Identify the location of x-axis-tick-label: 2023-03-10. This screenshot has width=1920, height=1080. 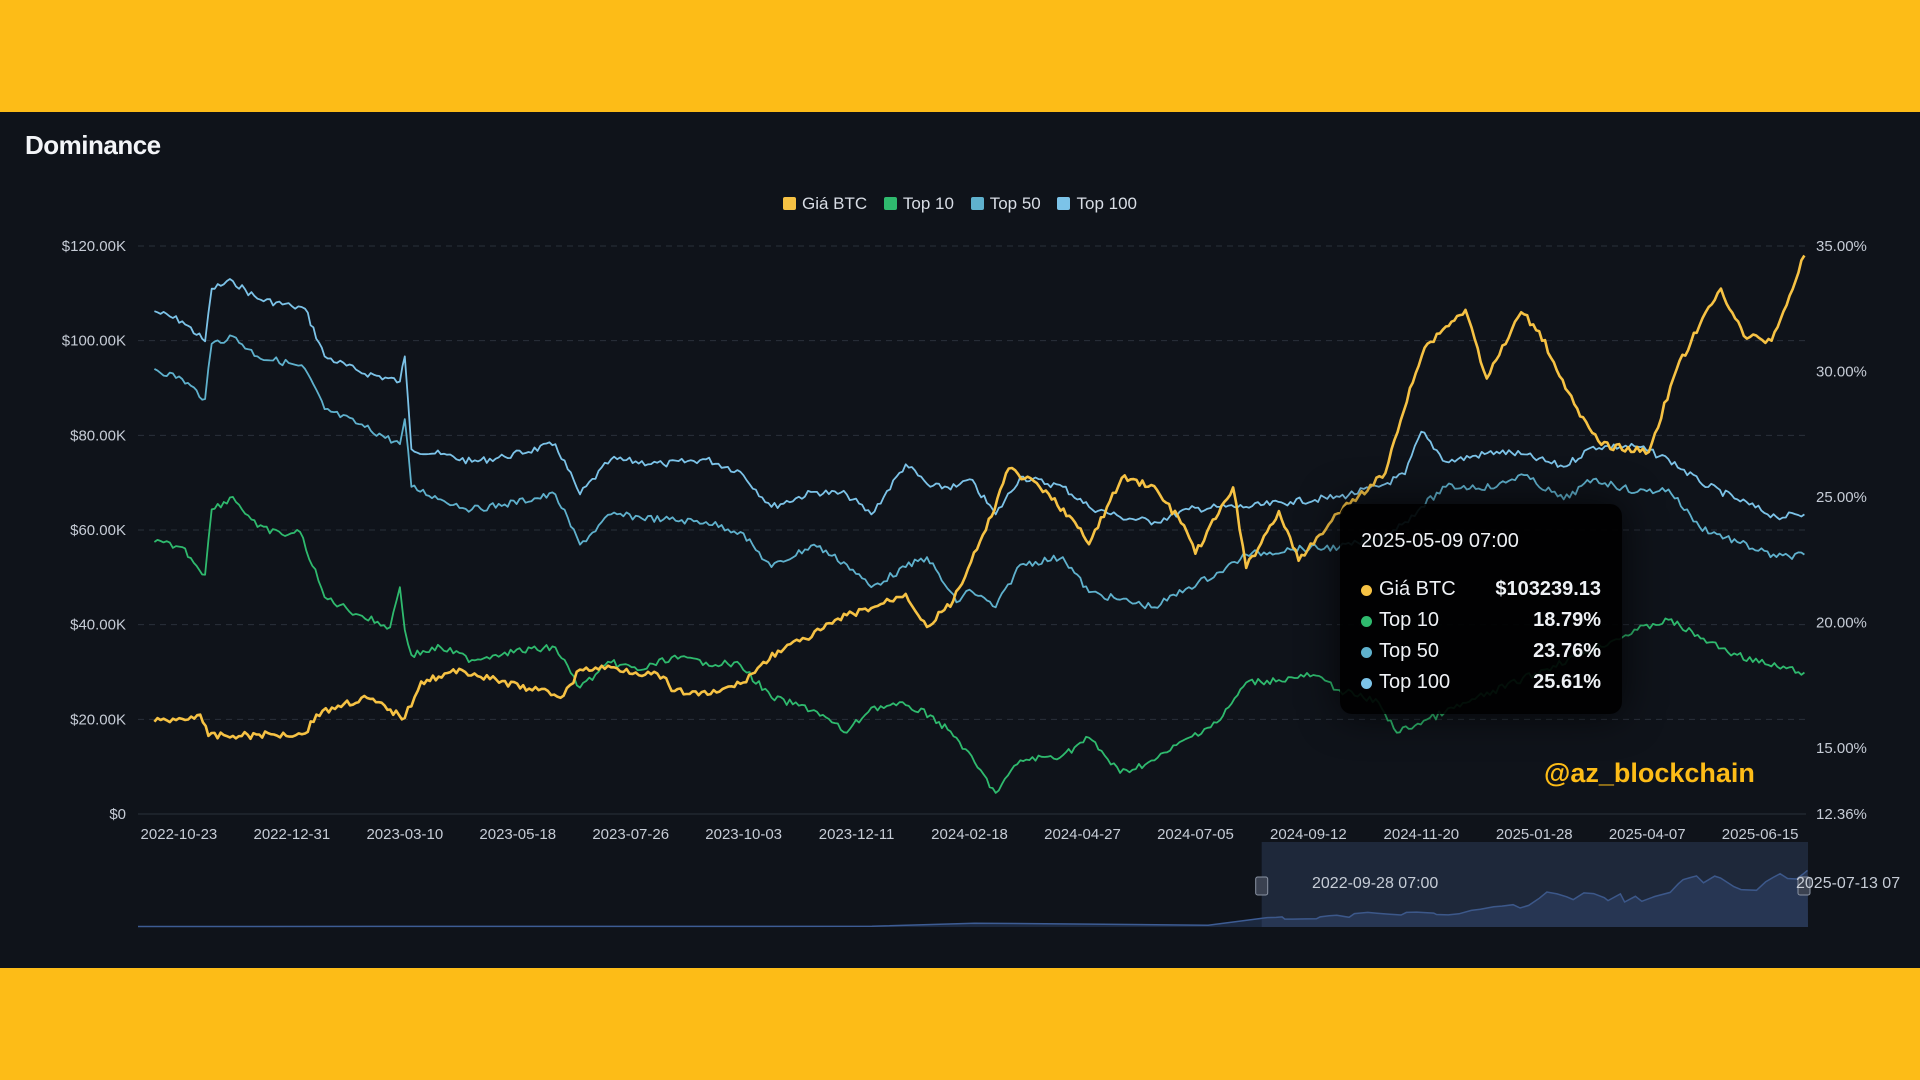
(404, 834).